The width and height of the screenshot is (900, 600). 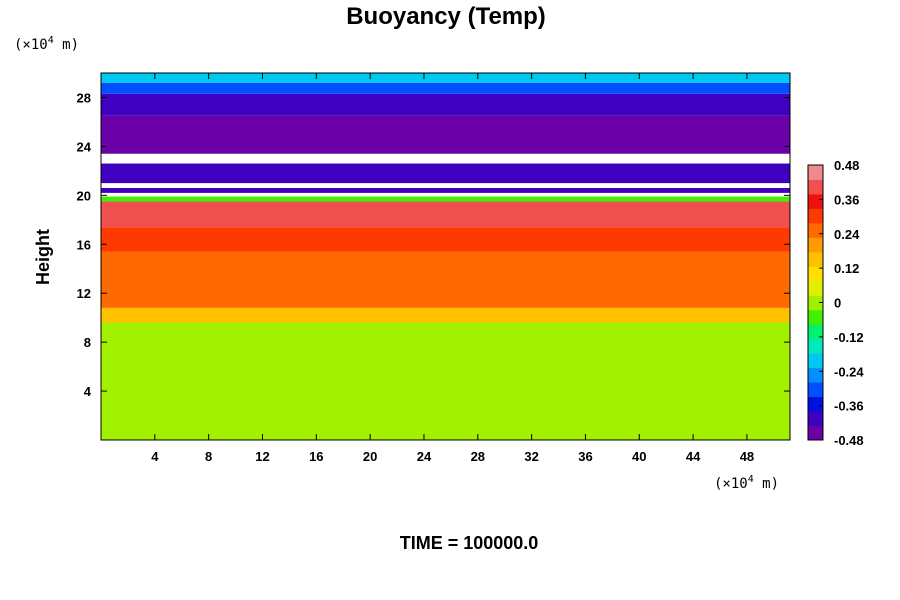 I want to click on x-unit-suffix: m), so click(x=766, y=484).